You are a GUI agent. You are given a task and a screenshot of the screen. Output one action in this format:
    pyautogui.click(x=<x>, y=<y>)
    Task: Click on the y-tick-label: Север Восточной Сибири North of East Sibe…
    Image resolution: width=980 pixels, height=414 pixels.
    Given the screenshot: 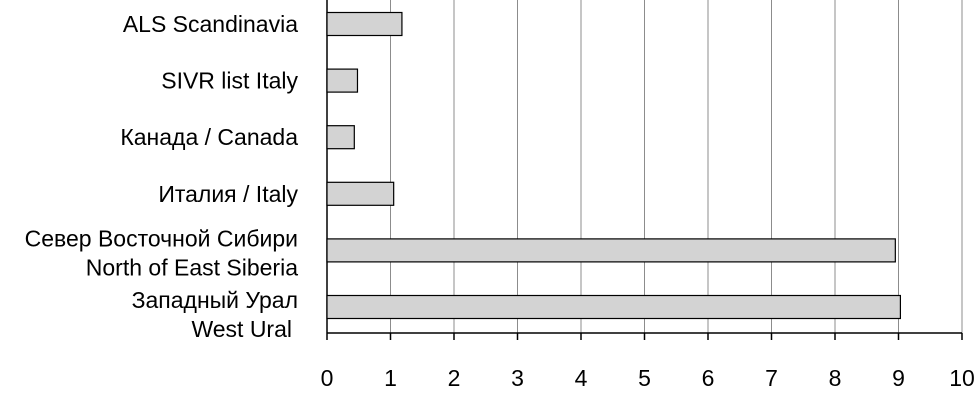 What is the action you would take?
    pyautogui.click(x=162, y=252)
    